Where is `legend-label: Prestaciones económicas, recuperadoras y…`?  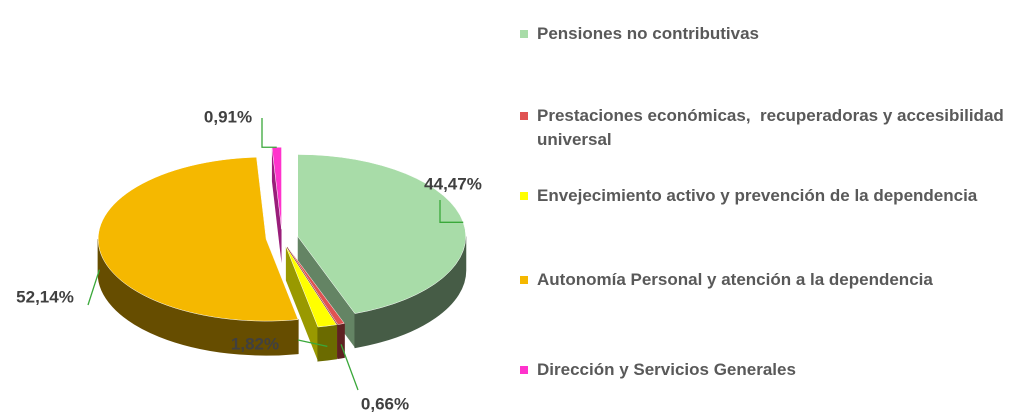
legend-label: Prestaciones económicas, recuperadoras y… is located at coordinates (773, 127).